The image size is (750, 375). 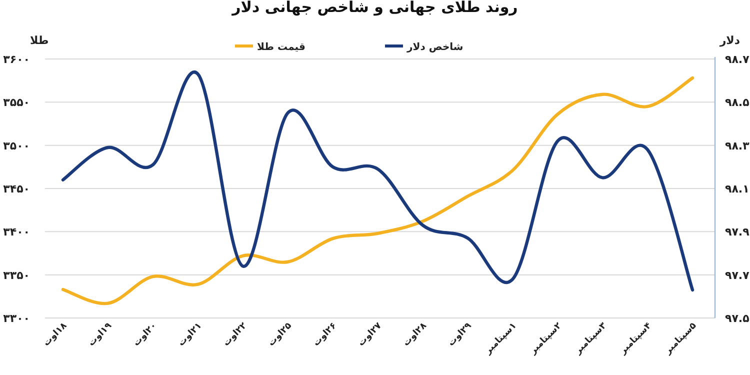 I want to click on y-tick-label: ۳۵۵۰, so click(x=16, y=103).